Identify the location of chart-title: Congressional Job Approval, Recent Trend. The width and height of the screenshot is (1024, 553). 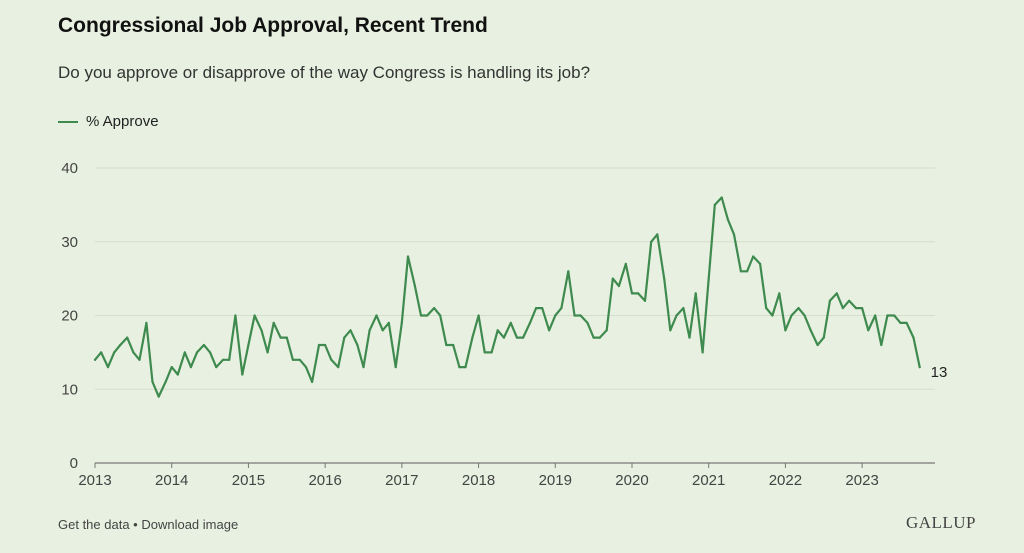
(273, 25).